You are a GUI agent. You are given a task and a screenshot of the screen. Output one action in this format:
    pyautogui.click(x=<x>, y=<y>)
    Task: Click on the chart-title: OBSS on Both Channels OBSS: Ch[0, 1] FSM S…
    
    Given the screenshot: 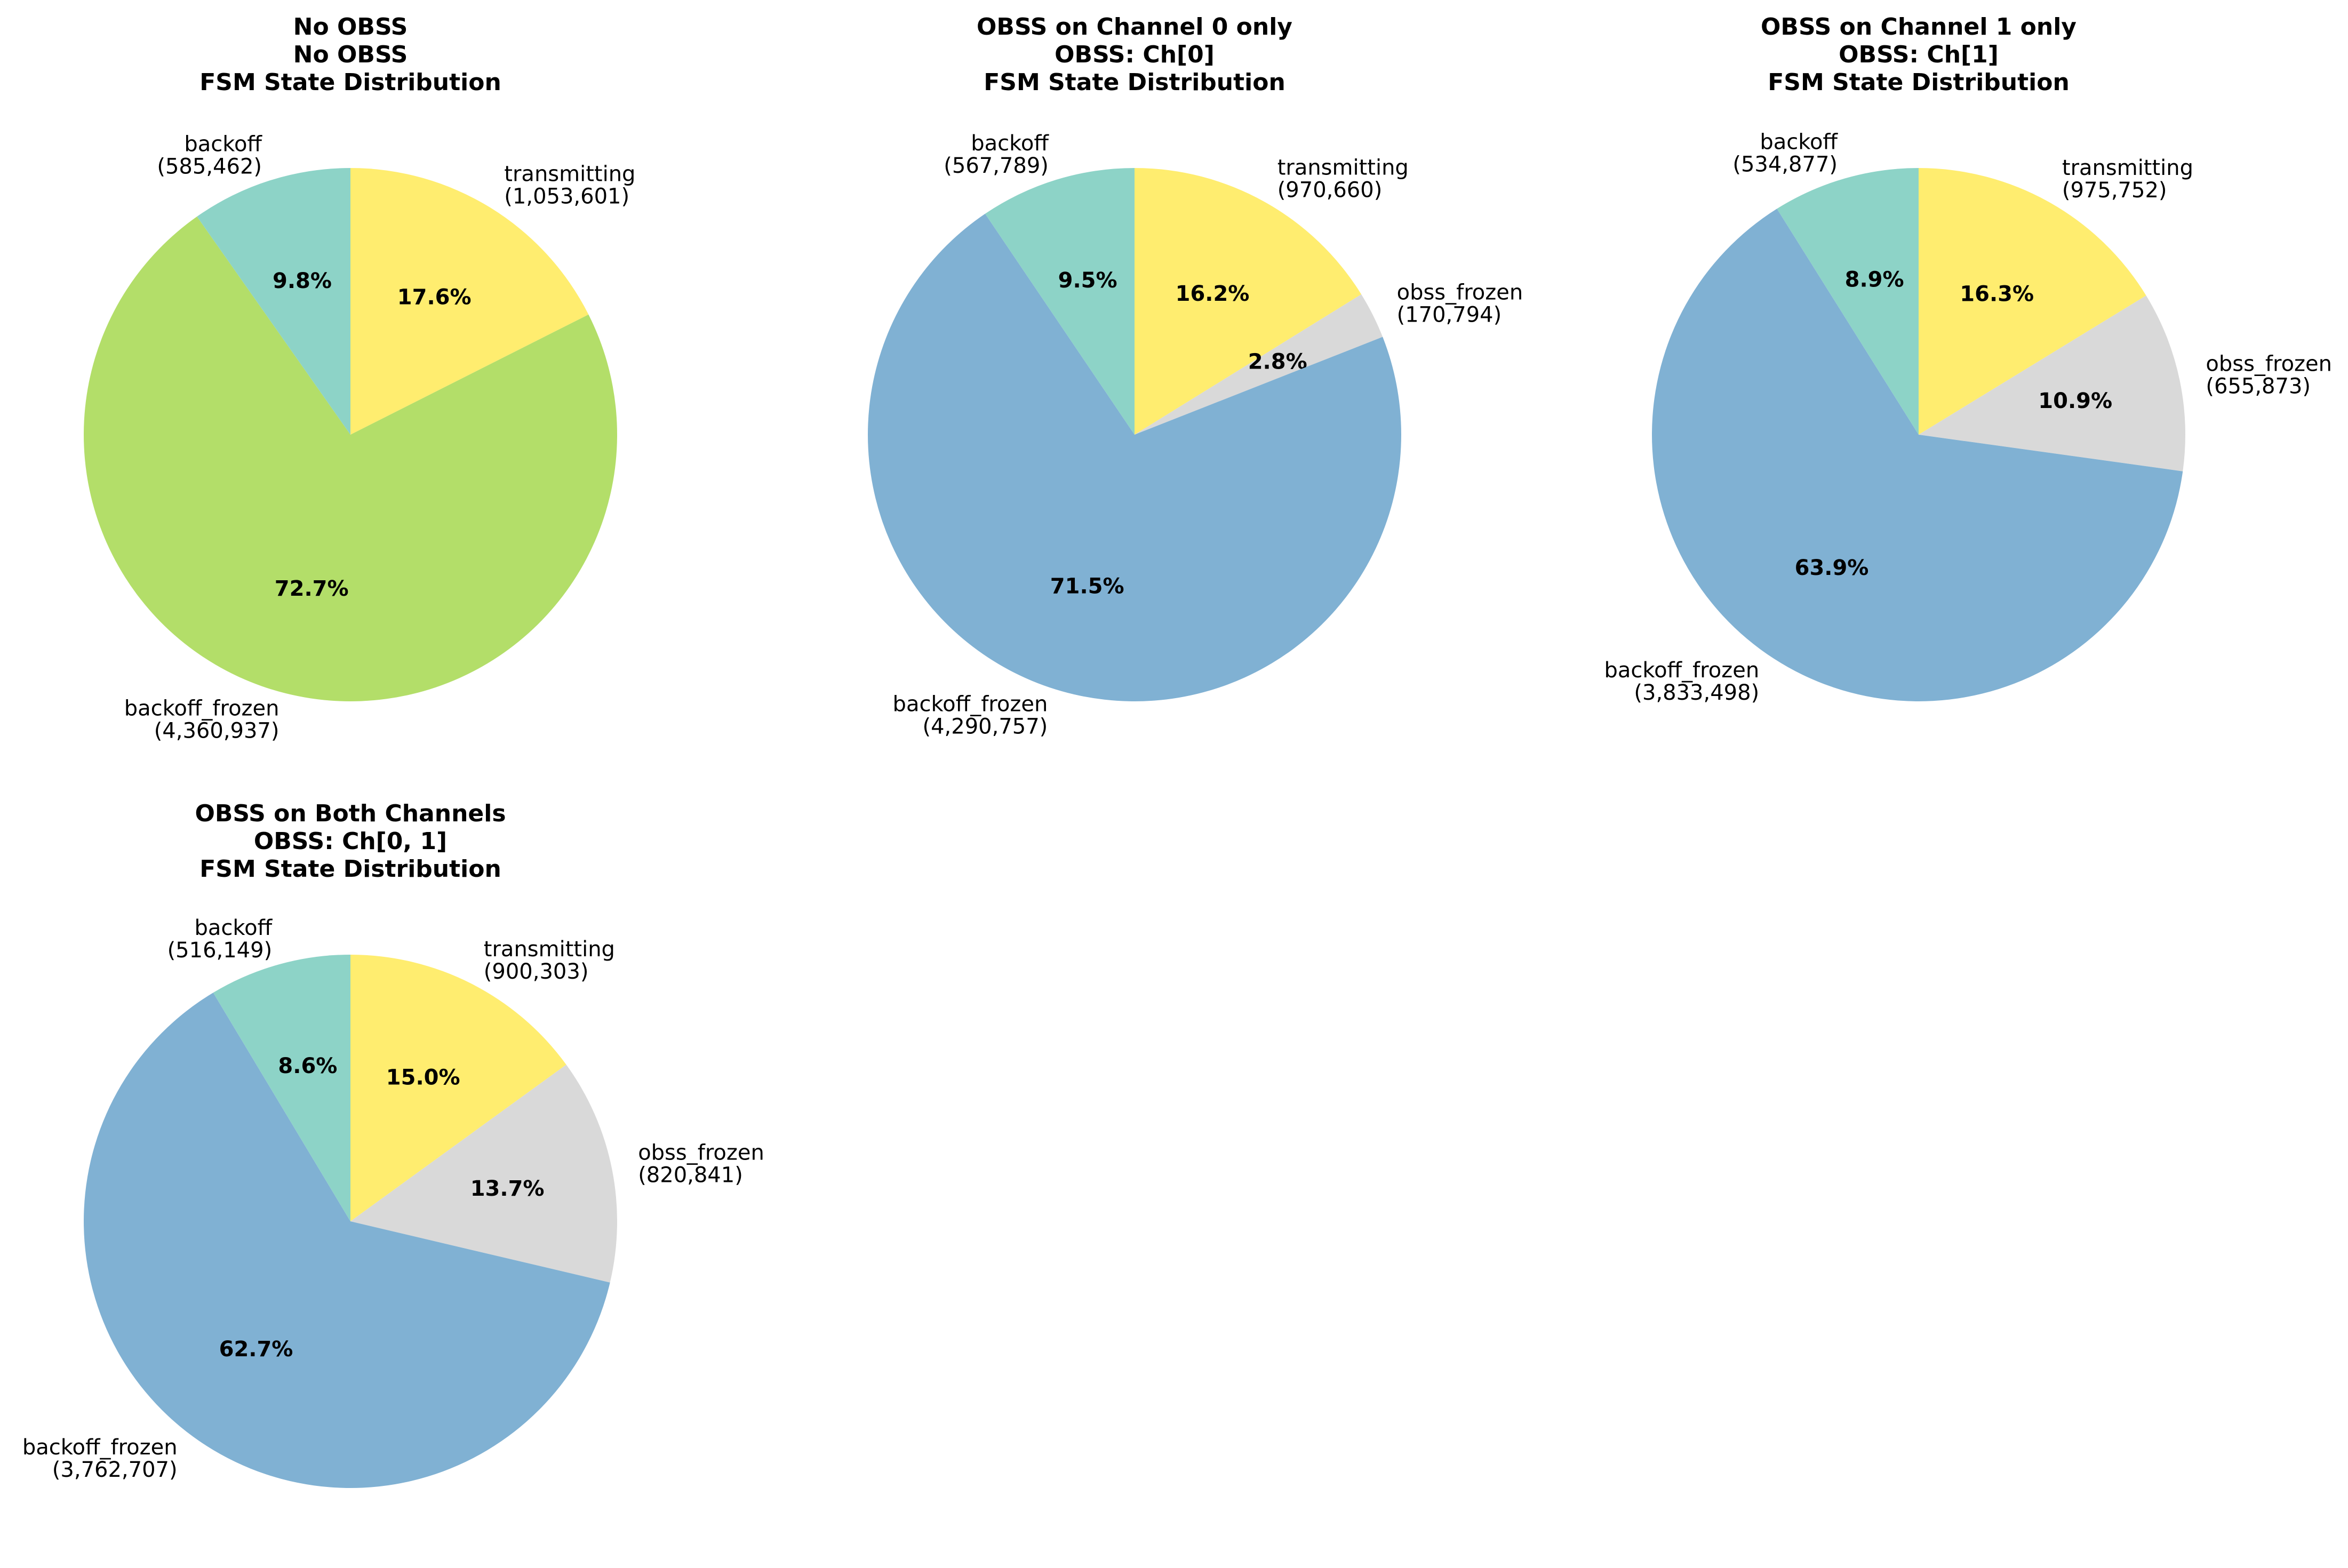 What is the action you would take?
    pyautogui.click(x=351, y=841)
    